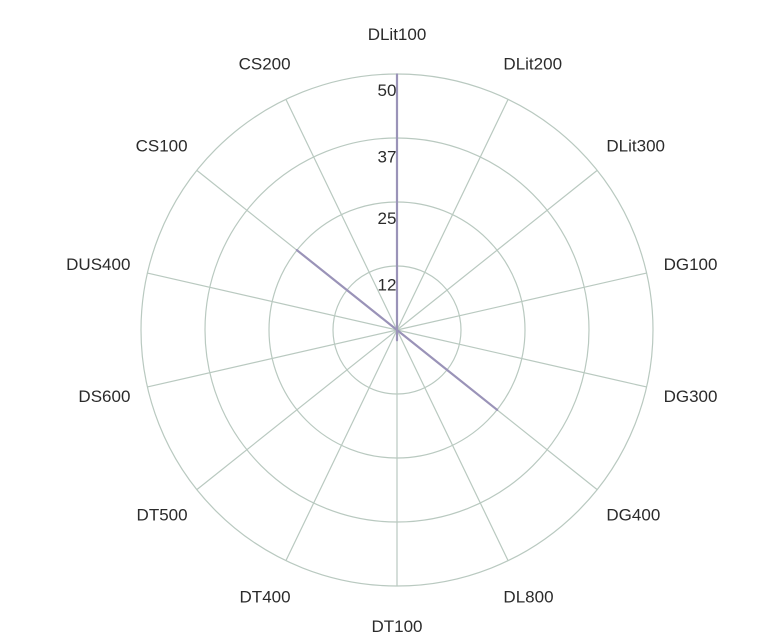  What do you see at coordinates (387, 218) in the screenshot?
I see `tick-label-25: 25` at bounding box center [387, 218].